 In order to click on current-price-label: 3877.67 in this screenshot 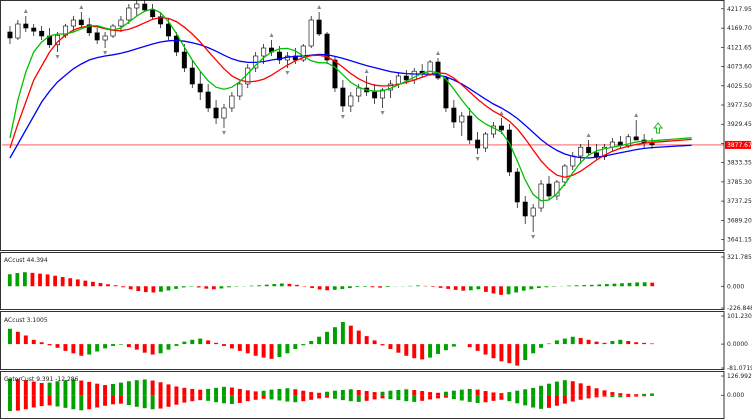, I will do `click(739, 145)`.